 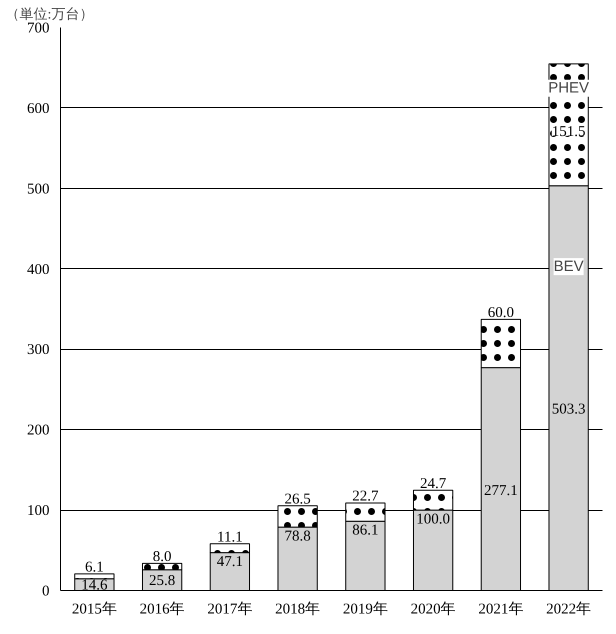 I want to click on x-tick-label: 2020年, so click(x=433, y=609).